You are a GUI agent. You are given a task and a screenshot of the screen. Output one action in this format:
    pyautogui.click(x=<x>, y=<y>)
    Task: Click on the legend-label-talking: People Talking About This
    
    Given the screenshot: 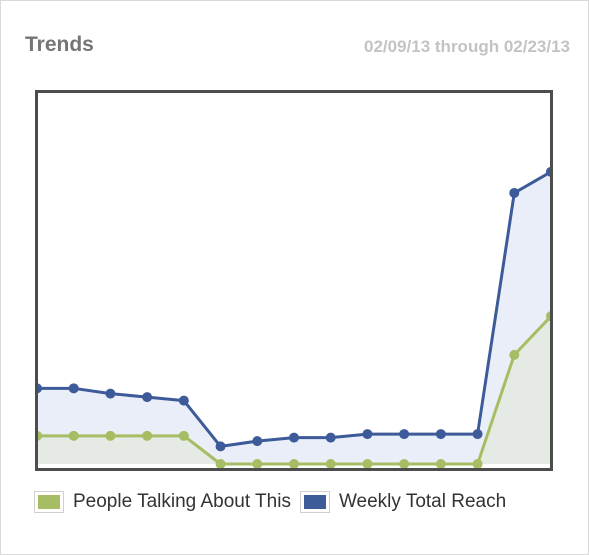 What is the action you would take?
    pyautogui.click(x=182, y=501)
    